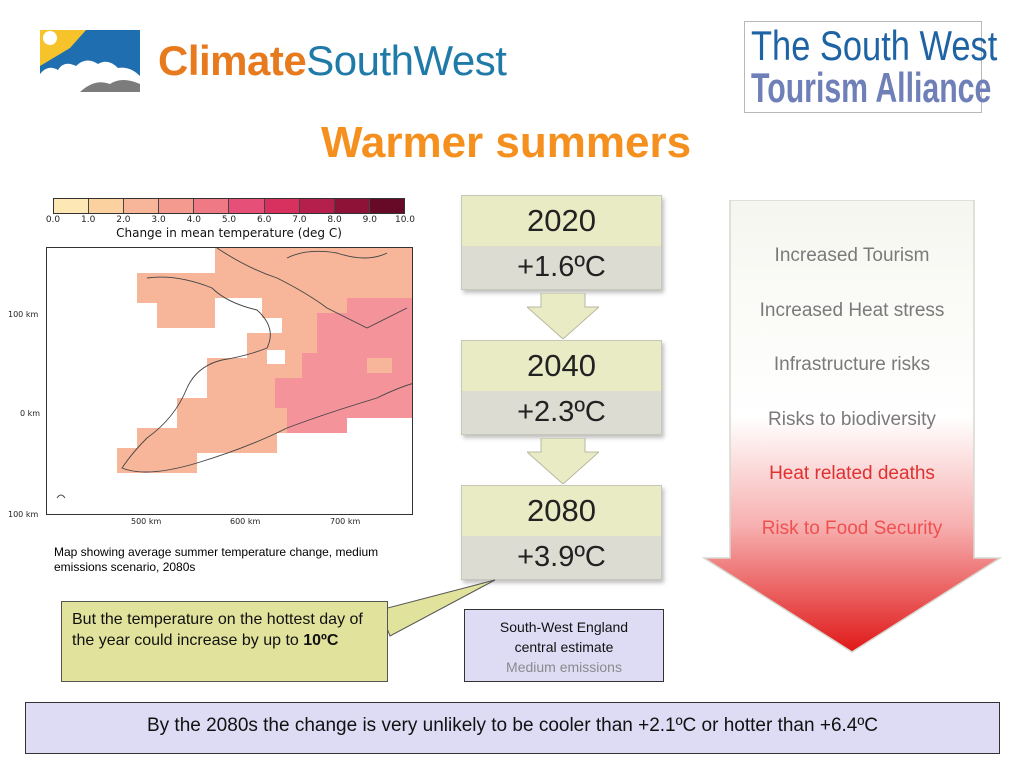 The image size is (1024, 768). I want to click on colorbar-tick-label: 5.0, so click(229, 220).